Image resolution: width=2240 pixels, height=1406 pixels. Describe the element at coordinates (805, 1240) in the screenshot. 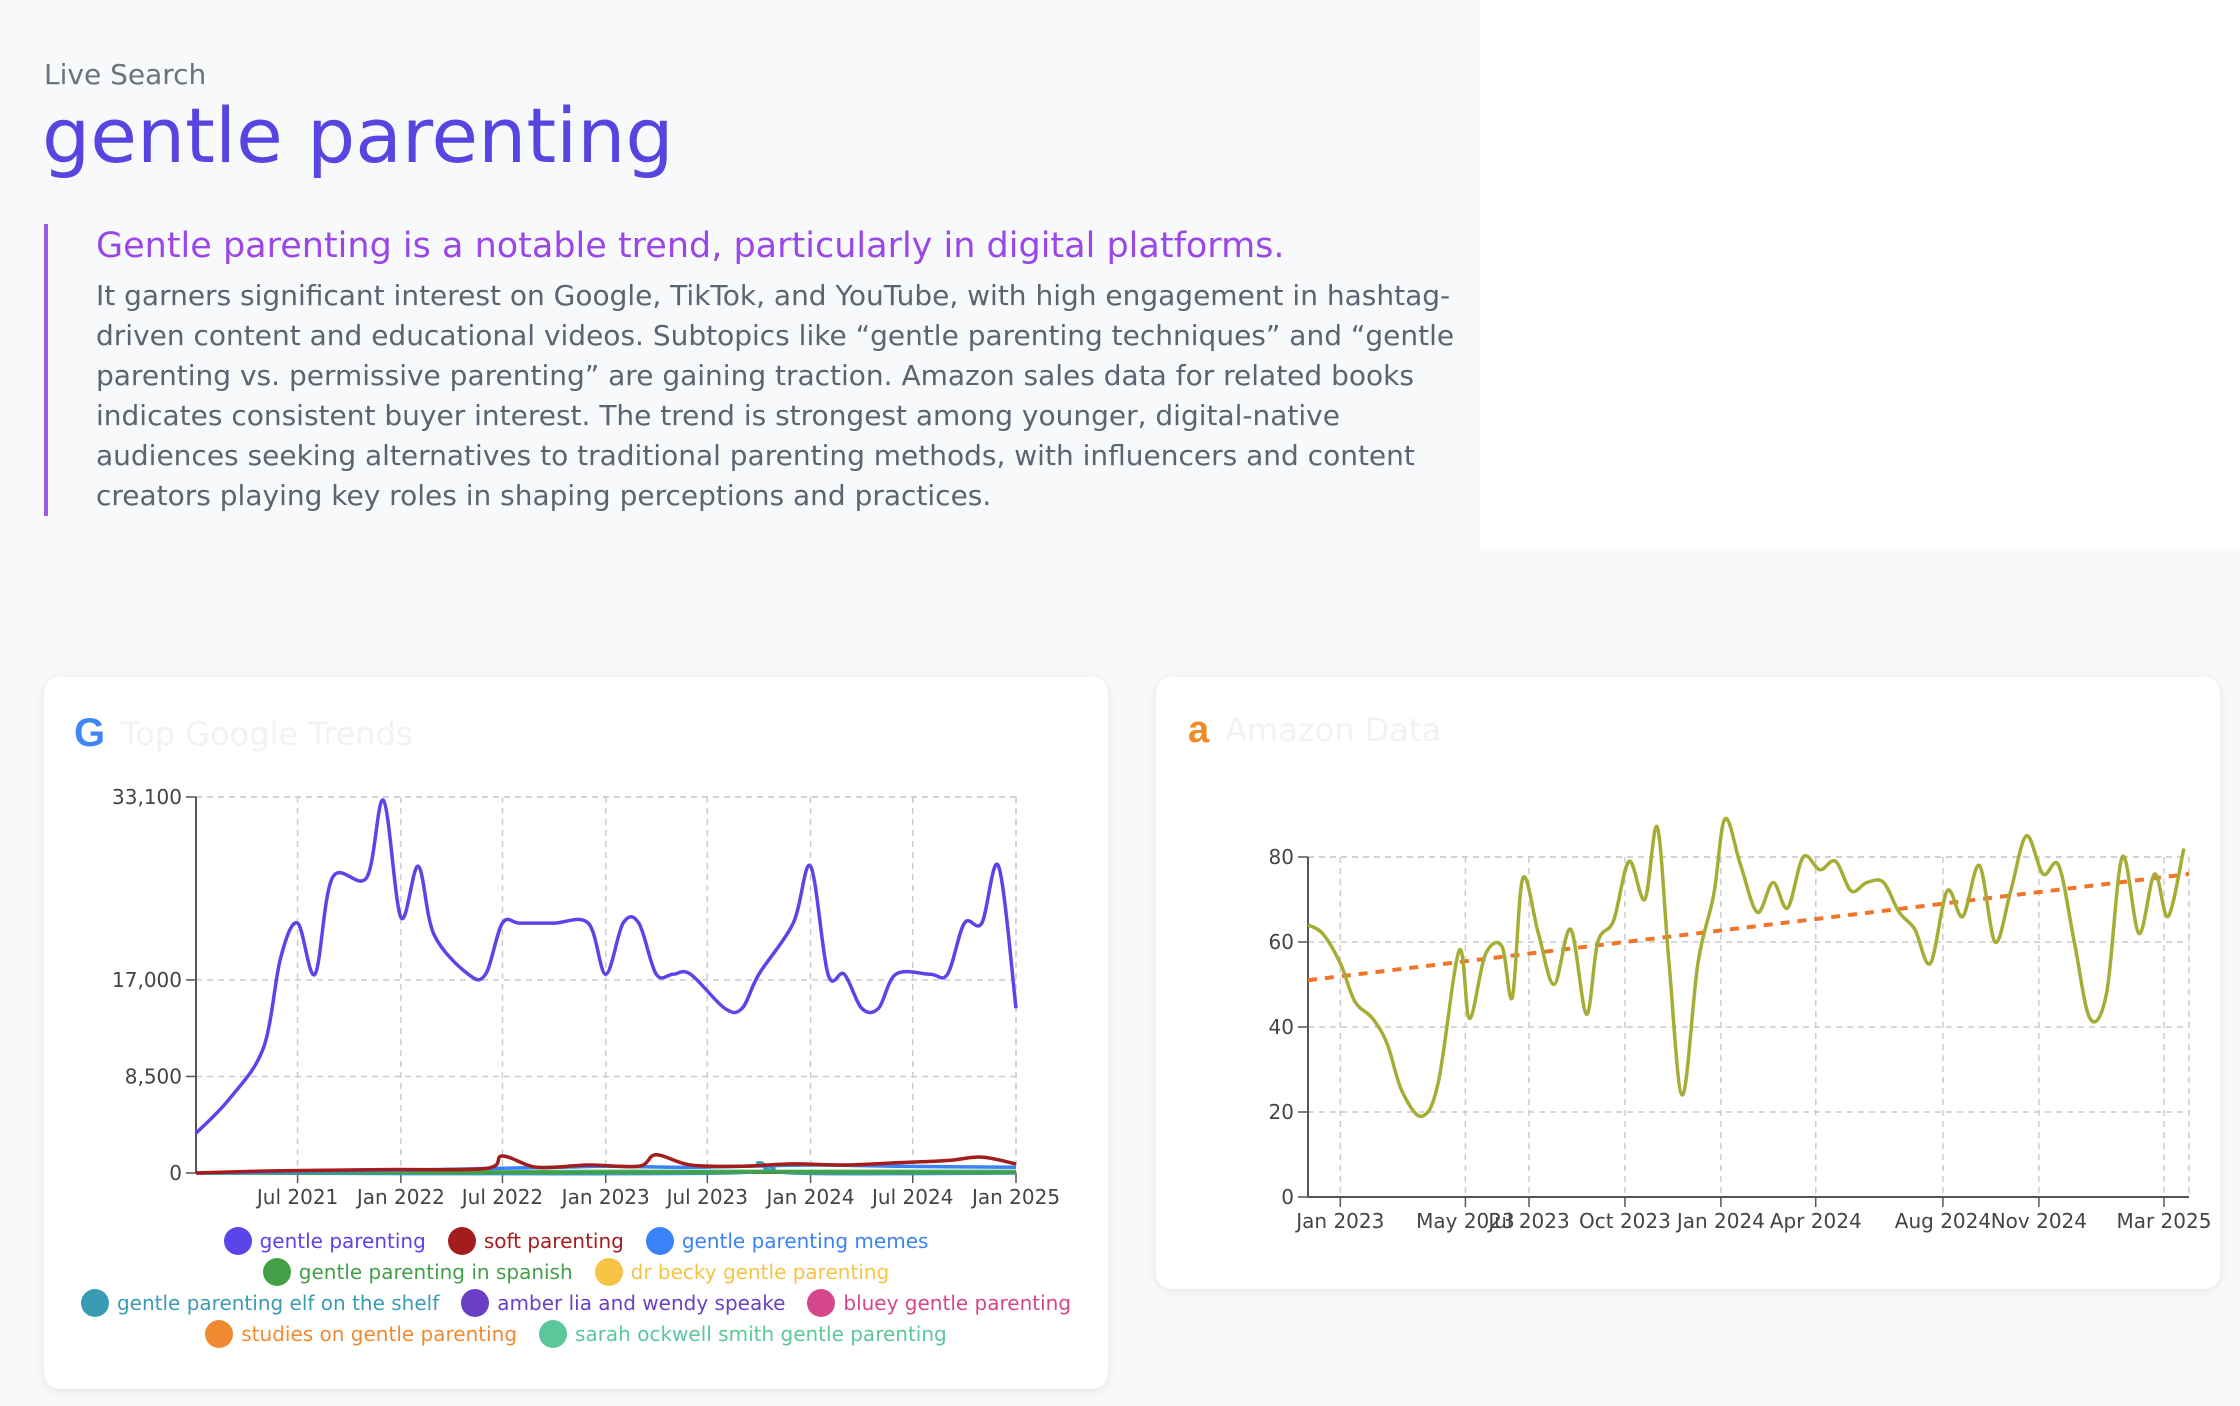

I see `legend-label: gentle parenting memes` at that location.